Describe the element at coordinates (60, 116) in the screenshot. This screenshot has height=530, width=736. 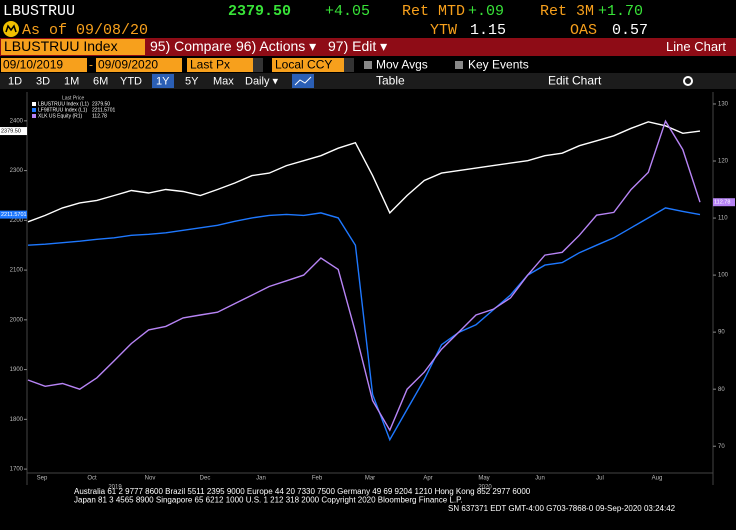
I see `legend-label: XLK US Equity (R1)` at that location.